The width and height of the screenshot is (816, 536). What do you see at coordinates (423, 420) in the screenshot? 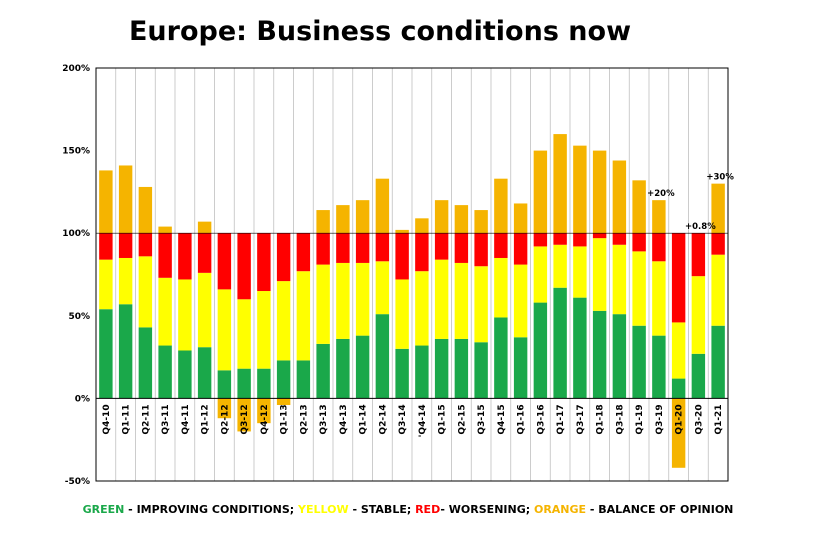
I see `x-tick-label: 'Q4-14` at bounding box center [423, 420].